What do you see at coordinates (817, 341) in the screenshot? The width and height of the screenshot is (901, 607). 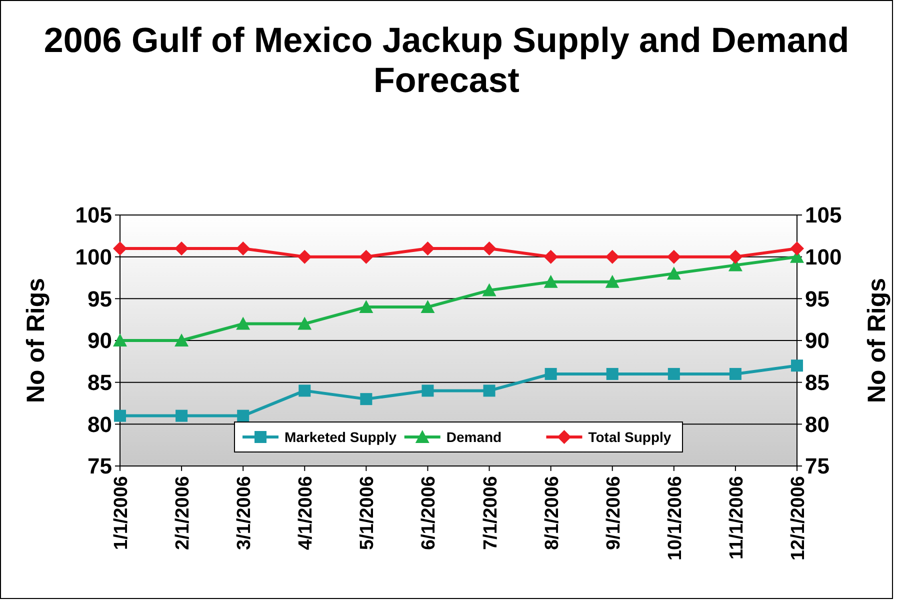 I see `y2-tick-label: 90` at bounding box center [817, 341].